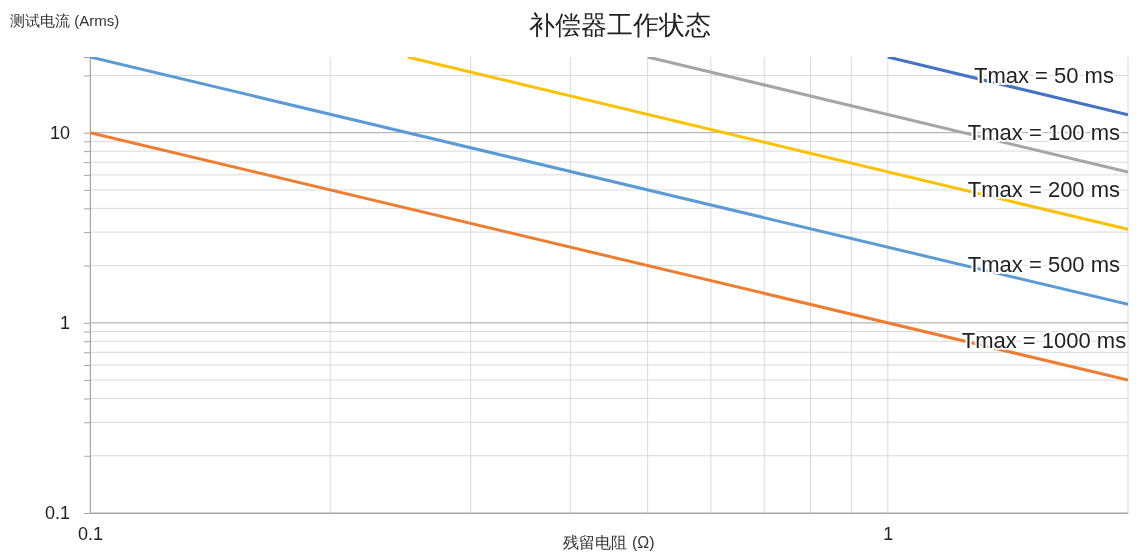  I want to click on y-tick-label: 0.1, so click(57, 513).